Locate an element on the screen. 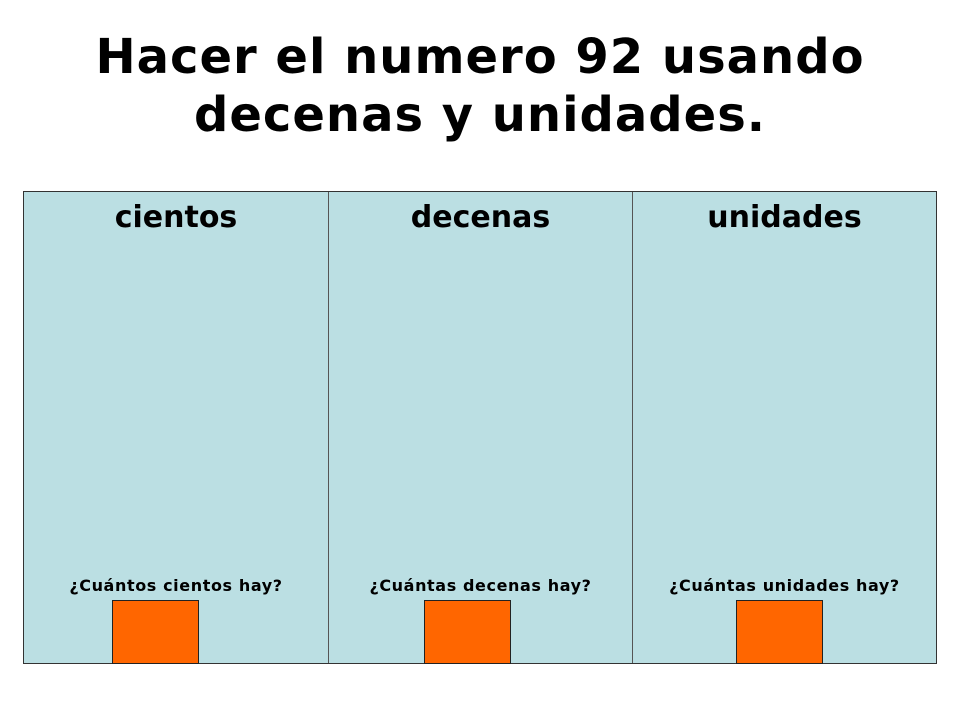 This screenshot has height=720, width=960. answer-box-unidades is located at coordinates (779, 632).